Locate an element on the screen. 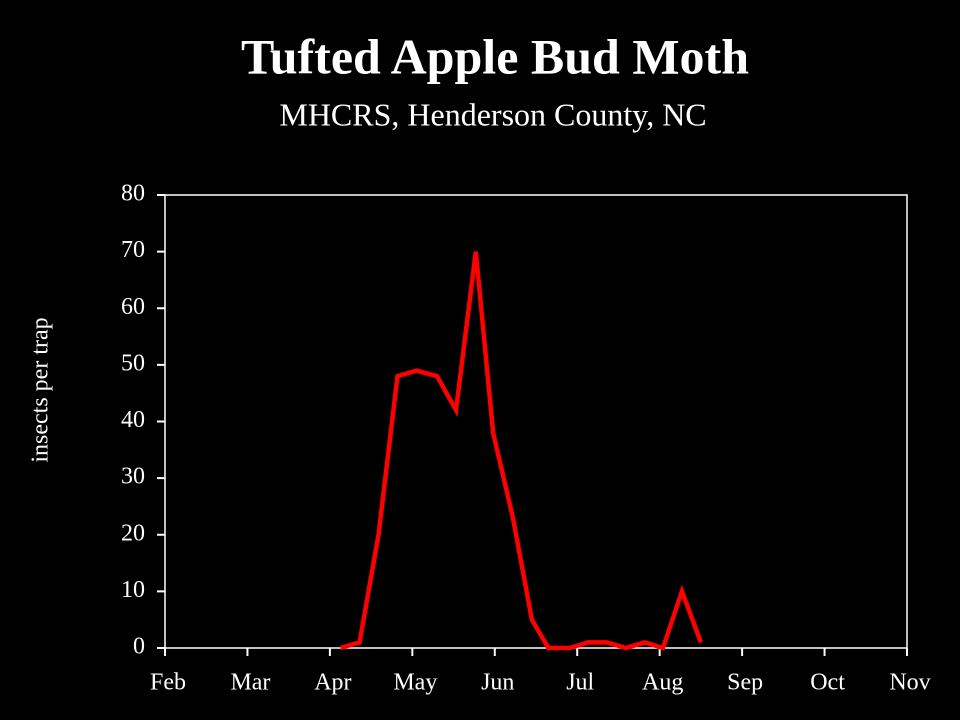  x-tick-label: Aug is located at coordinates (662, 683).